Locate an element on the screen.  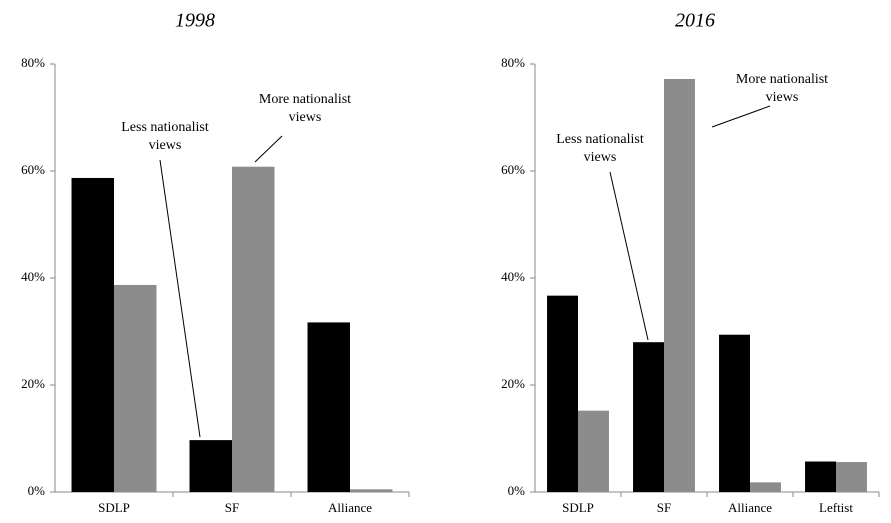
chart-title: 1998 is located at coordinates (195, 21).